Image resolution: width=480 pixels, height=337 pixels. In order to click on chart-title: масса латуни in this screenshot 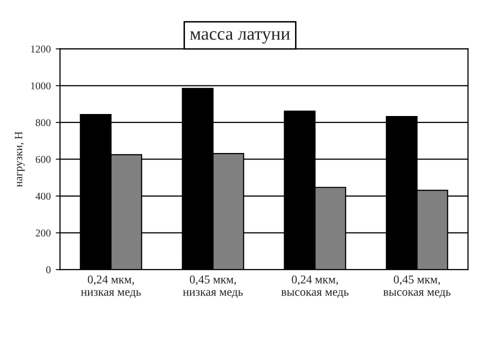, I will do `click(240, 37)`.